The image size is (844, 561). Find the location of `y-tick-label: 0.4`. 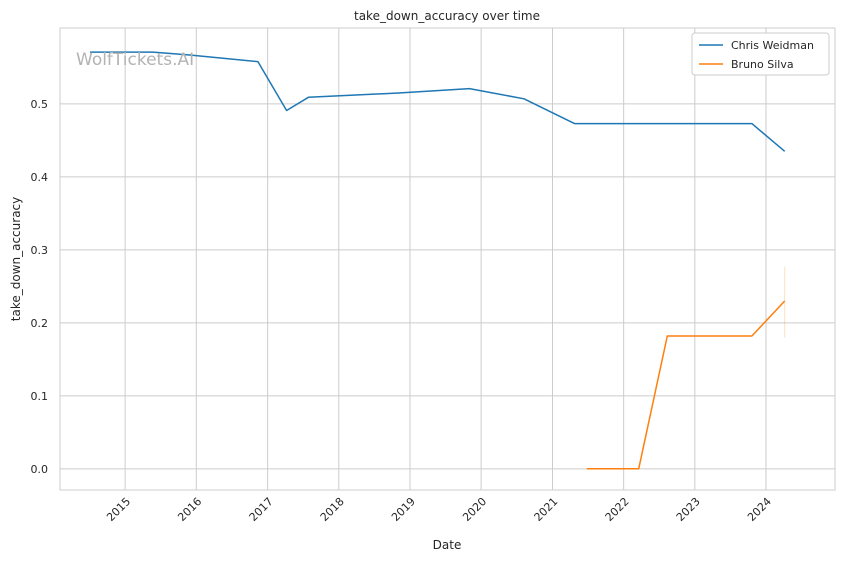

y-tick-label: 0.4 is located at coordinates (40, 177).